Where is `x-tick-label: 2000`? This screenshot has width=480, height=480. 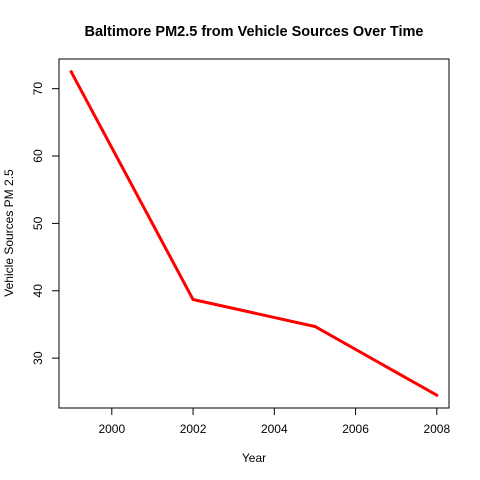 x-tick-label: 2000 is located at coordinates (111, 429).